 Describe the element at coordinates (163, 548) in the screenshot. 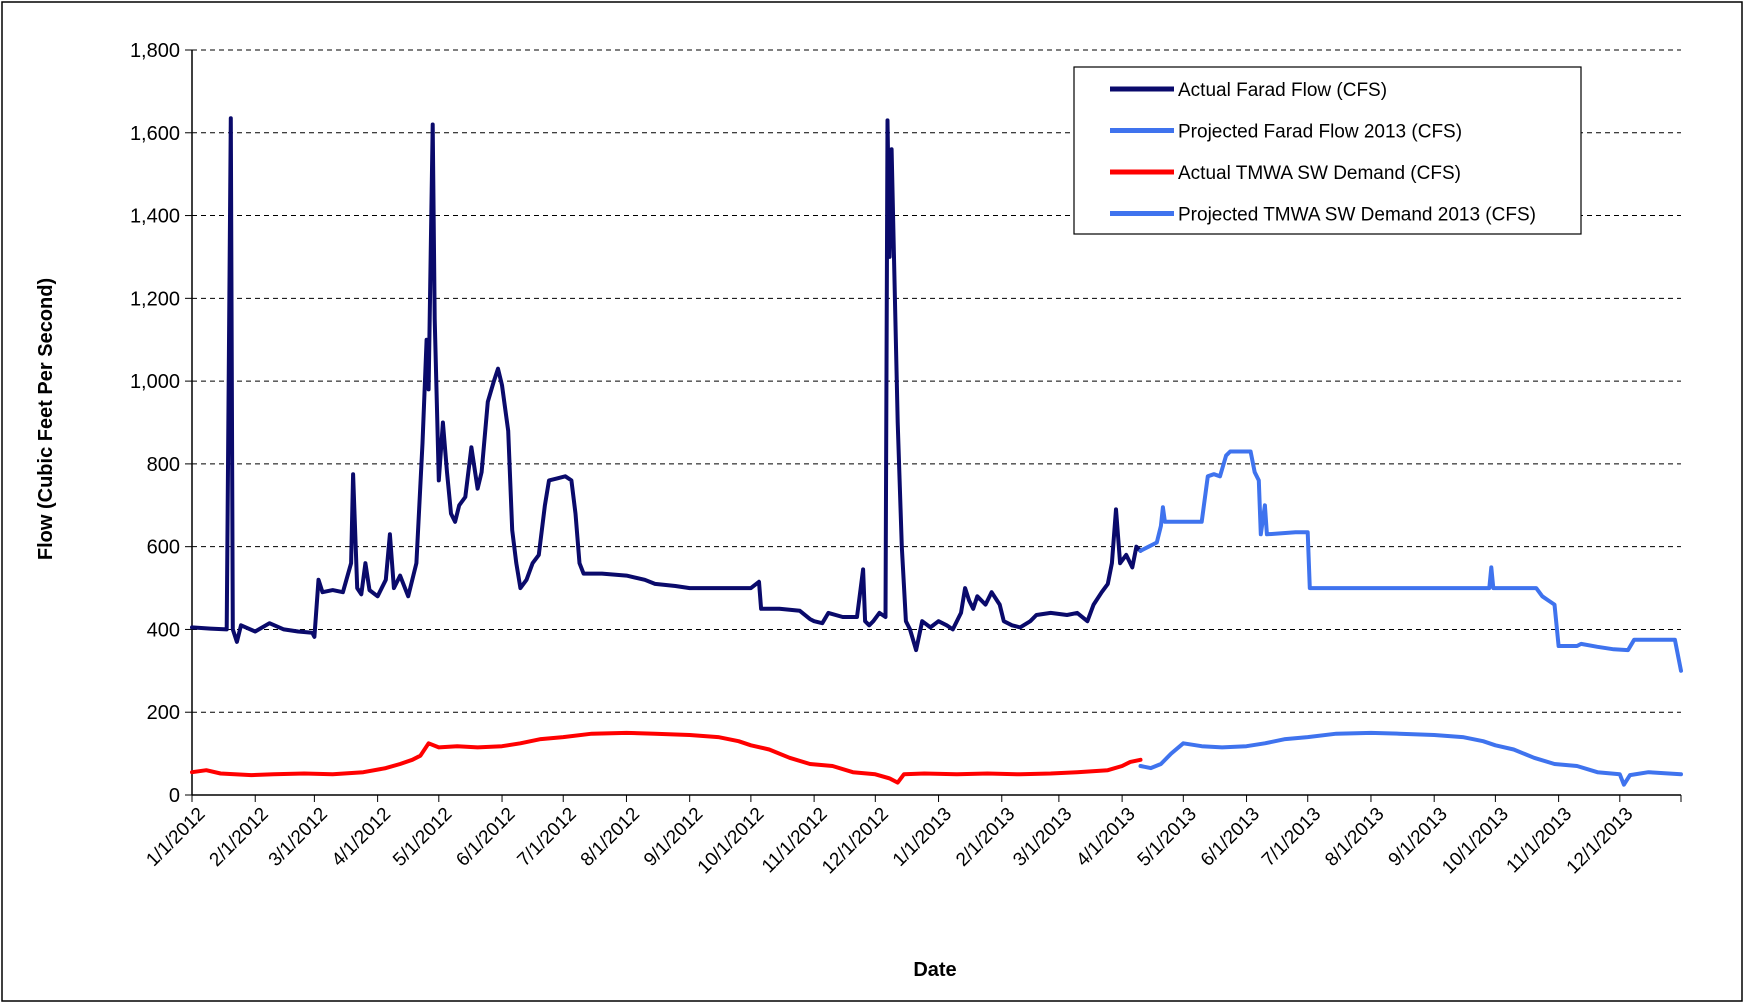

I see `y-tick-label: 600` at that location.